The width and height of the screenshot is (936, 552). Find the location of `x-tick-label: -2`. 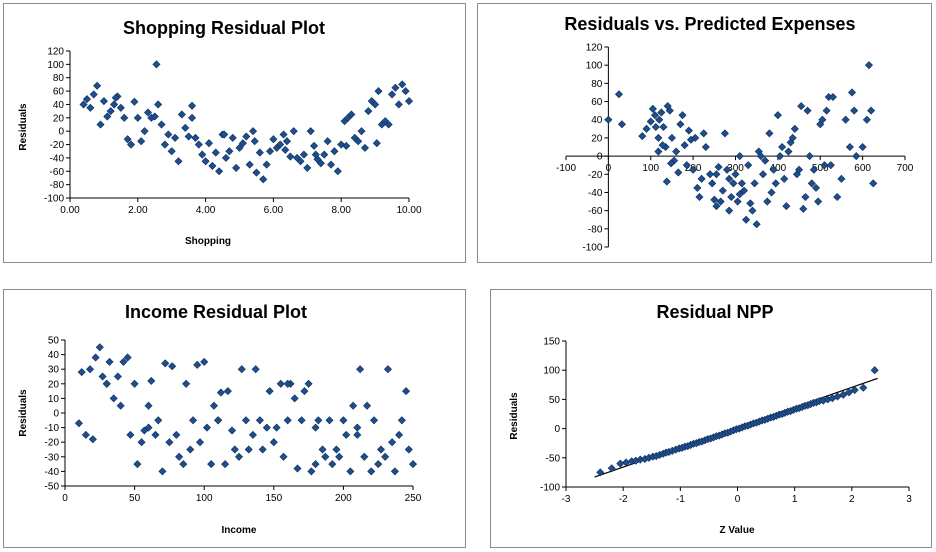

x-tick-label: -2 is located at coordinates (623, 499).